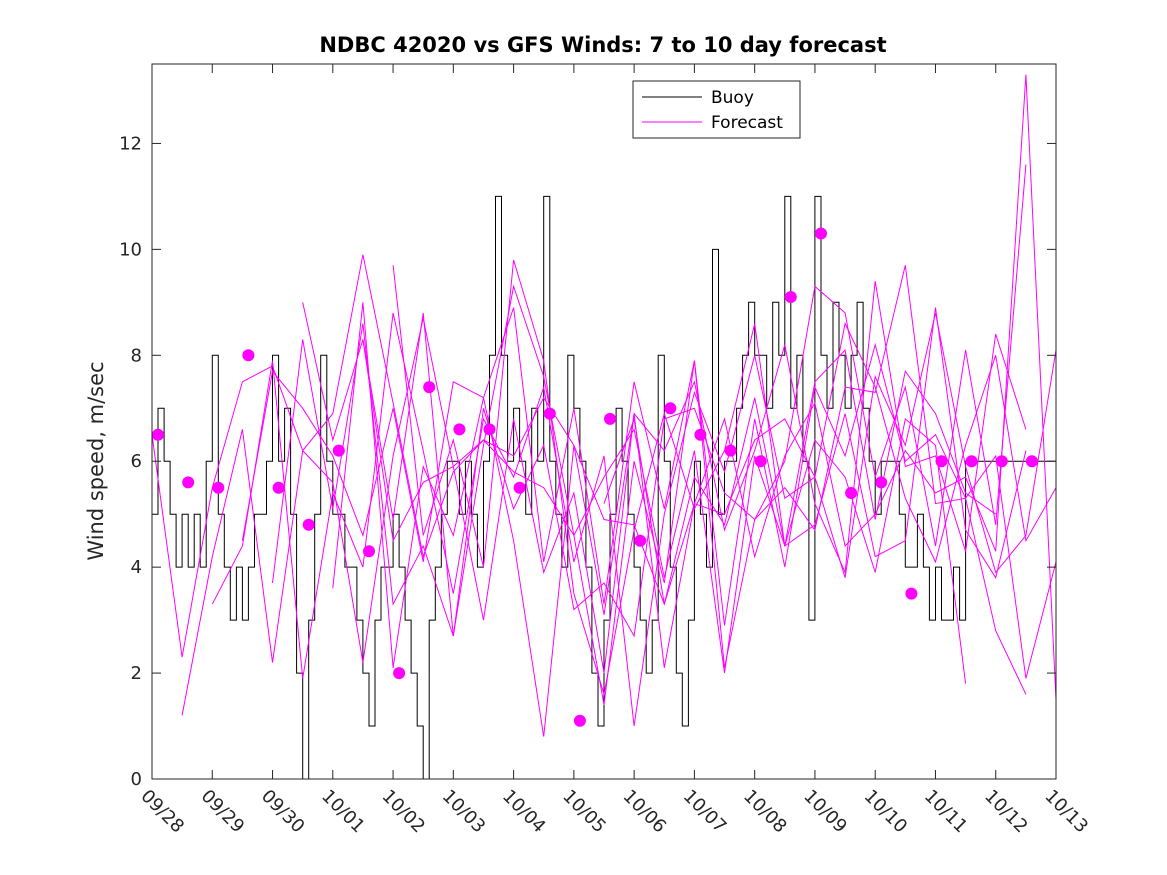  I want to click on legend-forecast-label: Forecast, so click(747, 123).